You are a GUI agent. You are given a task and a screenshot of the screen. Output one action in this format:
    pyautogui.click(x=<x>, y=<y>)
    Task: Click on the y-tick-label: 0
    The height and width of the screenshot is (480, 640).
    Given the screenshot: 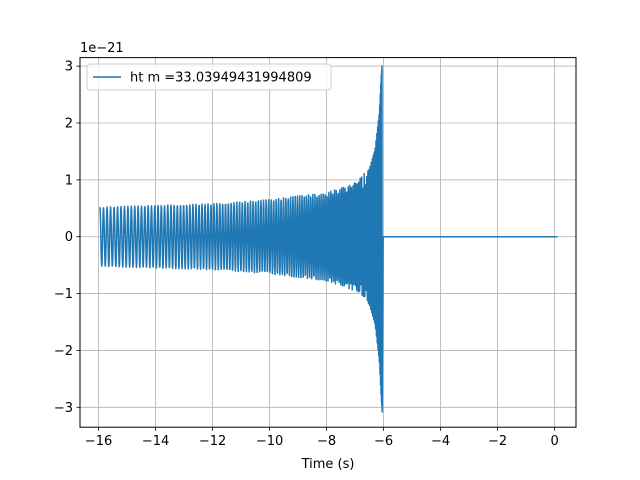 What is the action you would take?
    pyautogui.click(x=69, y=237)
    